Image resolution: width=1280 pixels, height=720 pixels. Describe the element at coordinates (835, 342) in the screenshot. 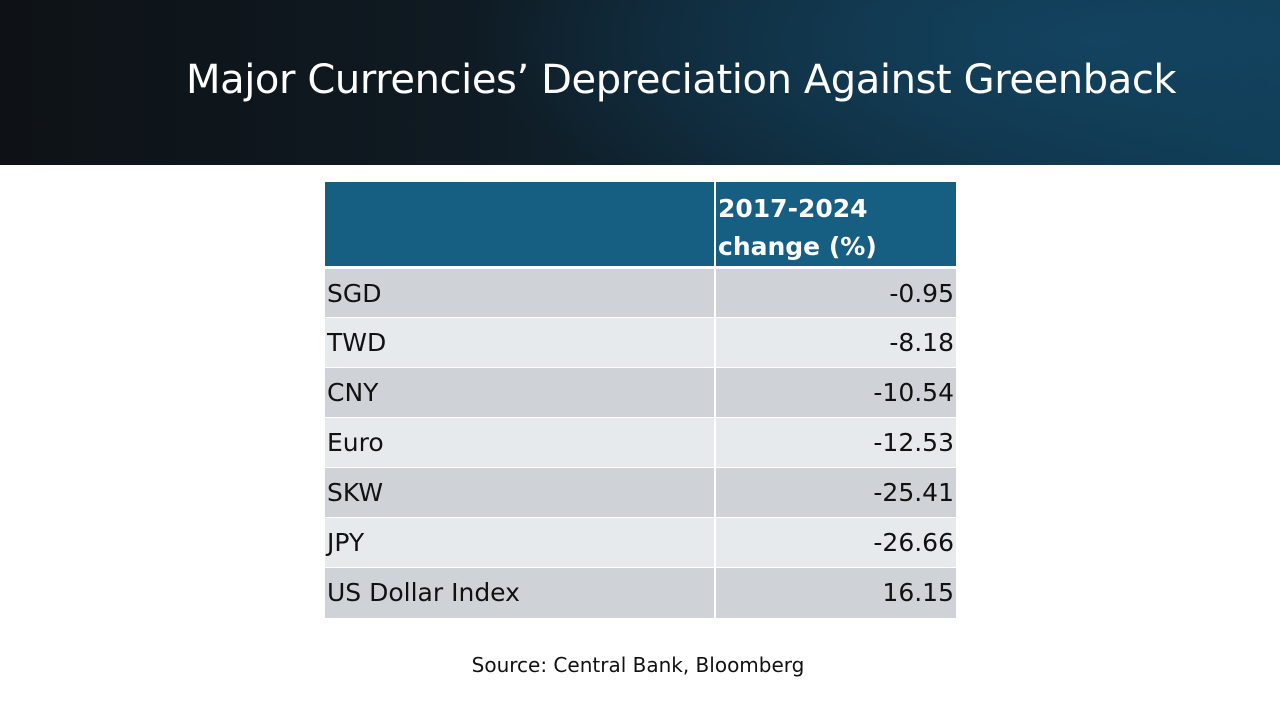

I see `change-value: -8.18` at that location.